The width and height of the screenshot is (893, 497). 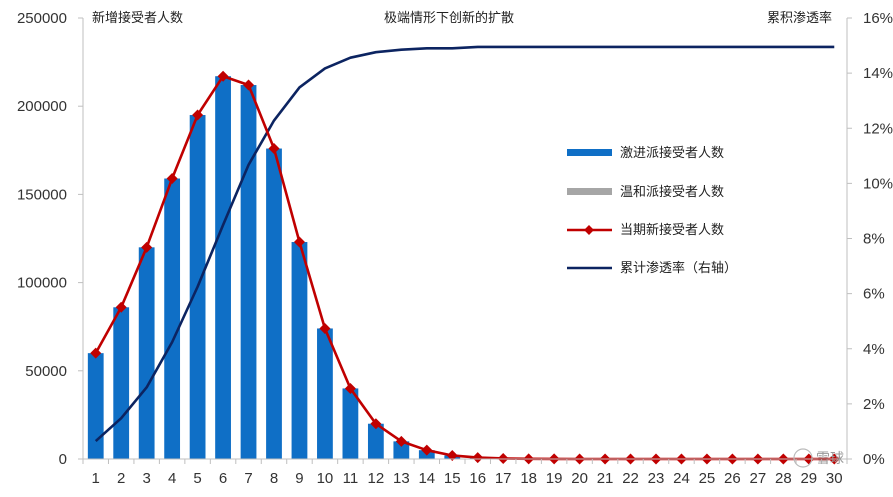 I want to click on x-tick-label: 9, so click(x=299, y=478).